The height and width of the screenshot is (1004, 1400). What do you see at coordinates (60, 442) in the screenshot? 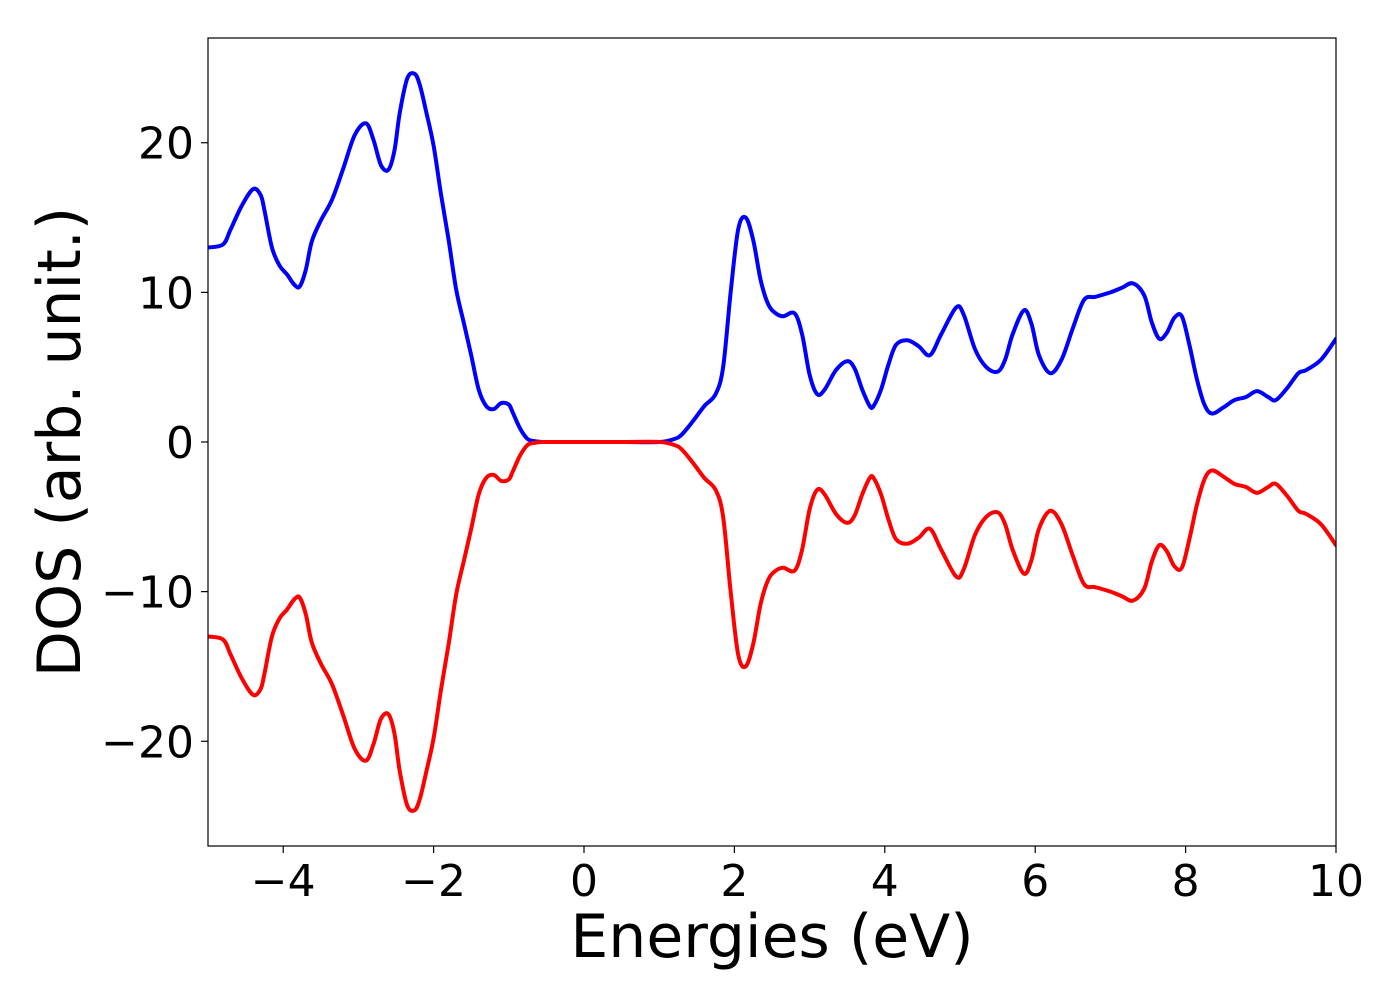
I see `y-axis-label: DOS (arb. unit.)` at bounding box center [60, 442].